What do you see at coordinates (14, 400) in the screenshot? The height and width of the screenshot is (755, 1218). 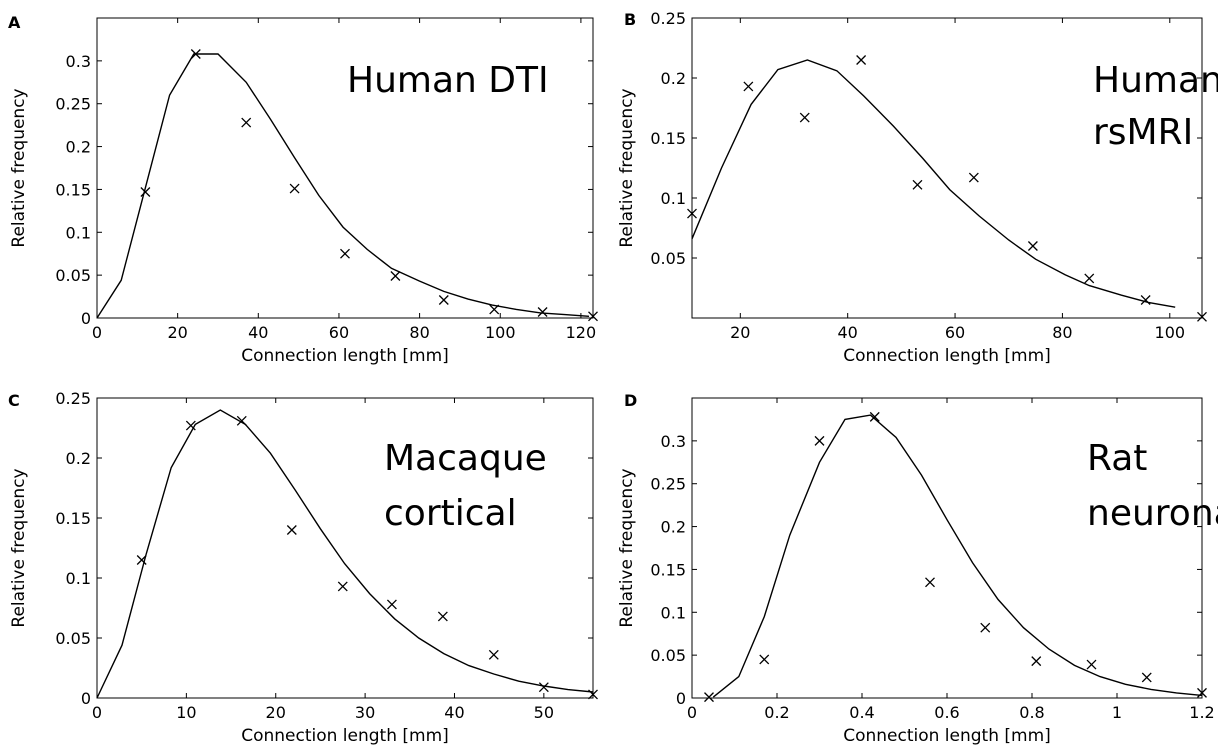 I see `panel-letter: C` at bounding box center [14, 400].